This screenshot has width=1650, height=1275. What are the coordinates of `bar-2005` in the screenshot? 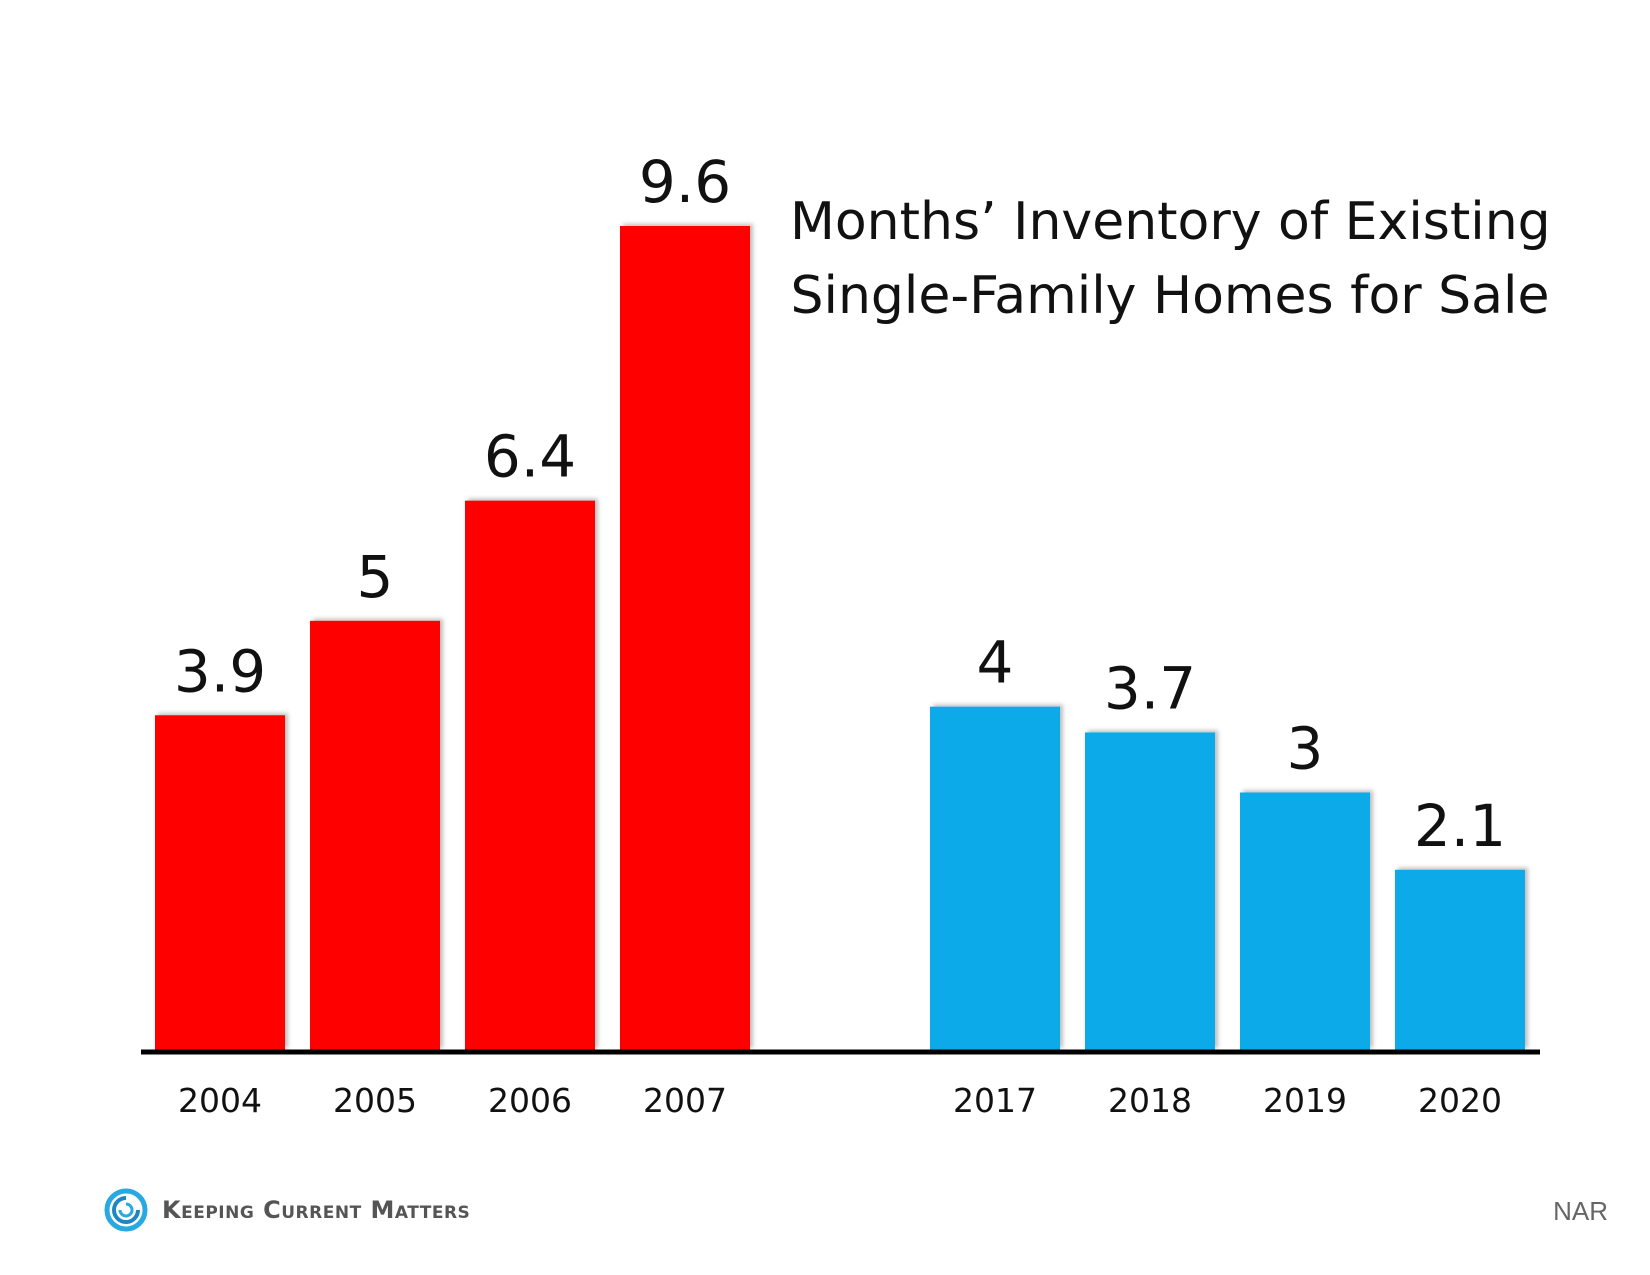 It's located at (375, 835).